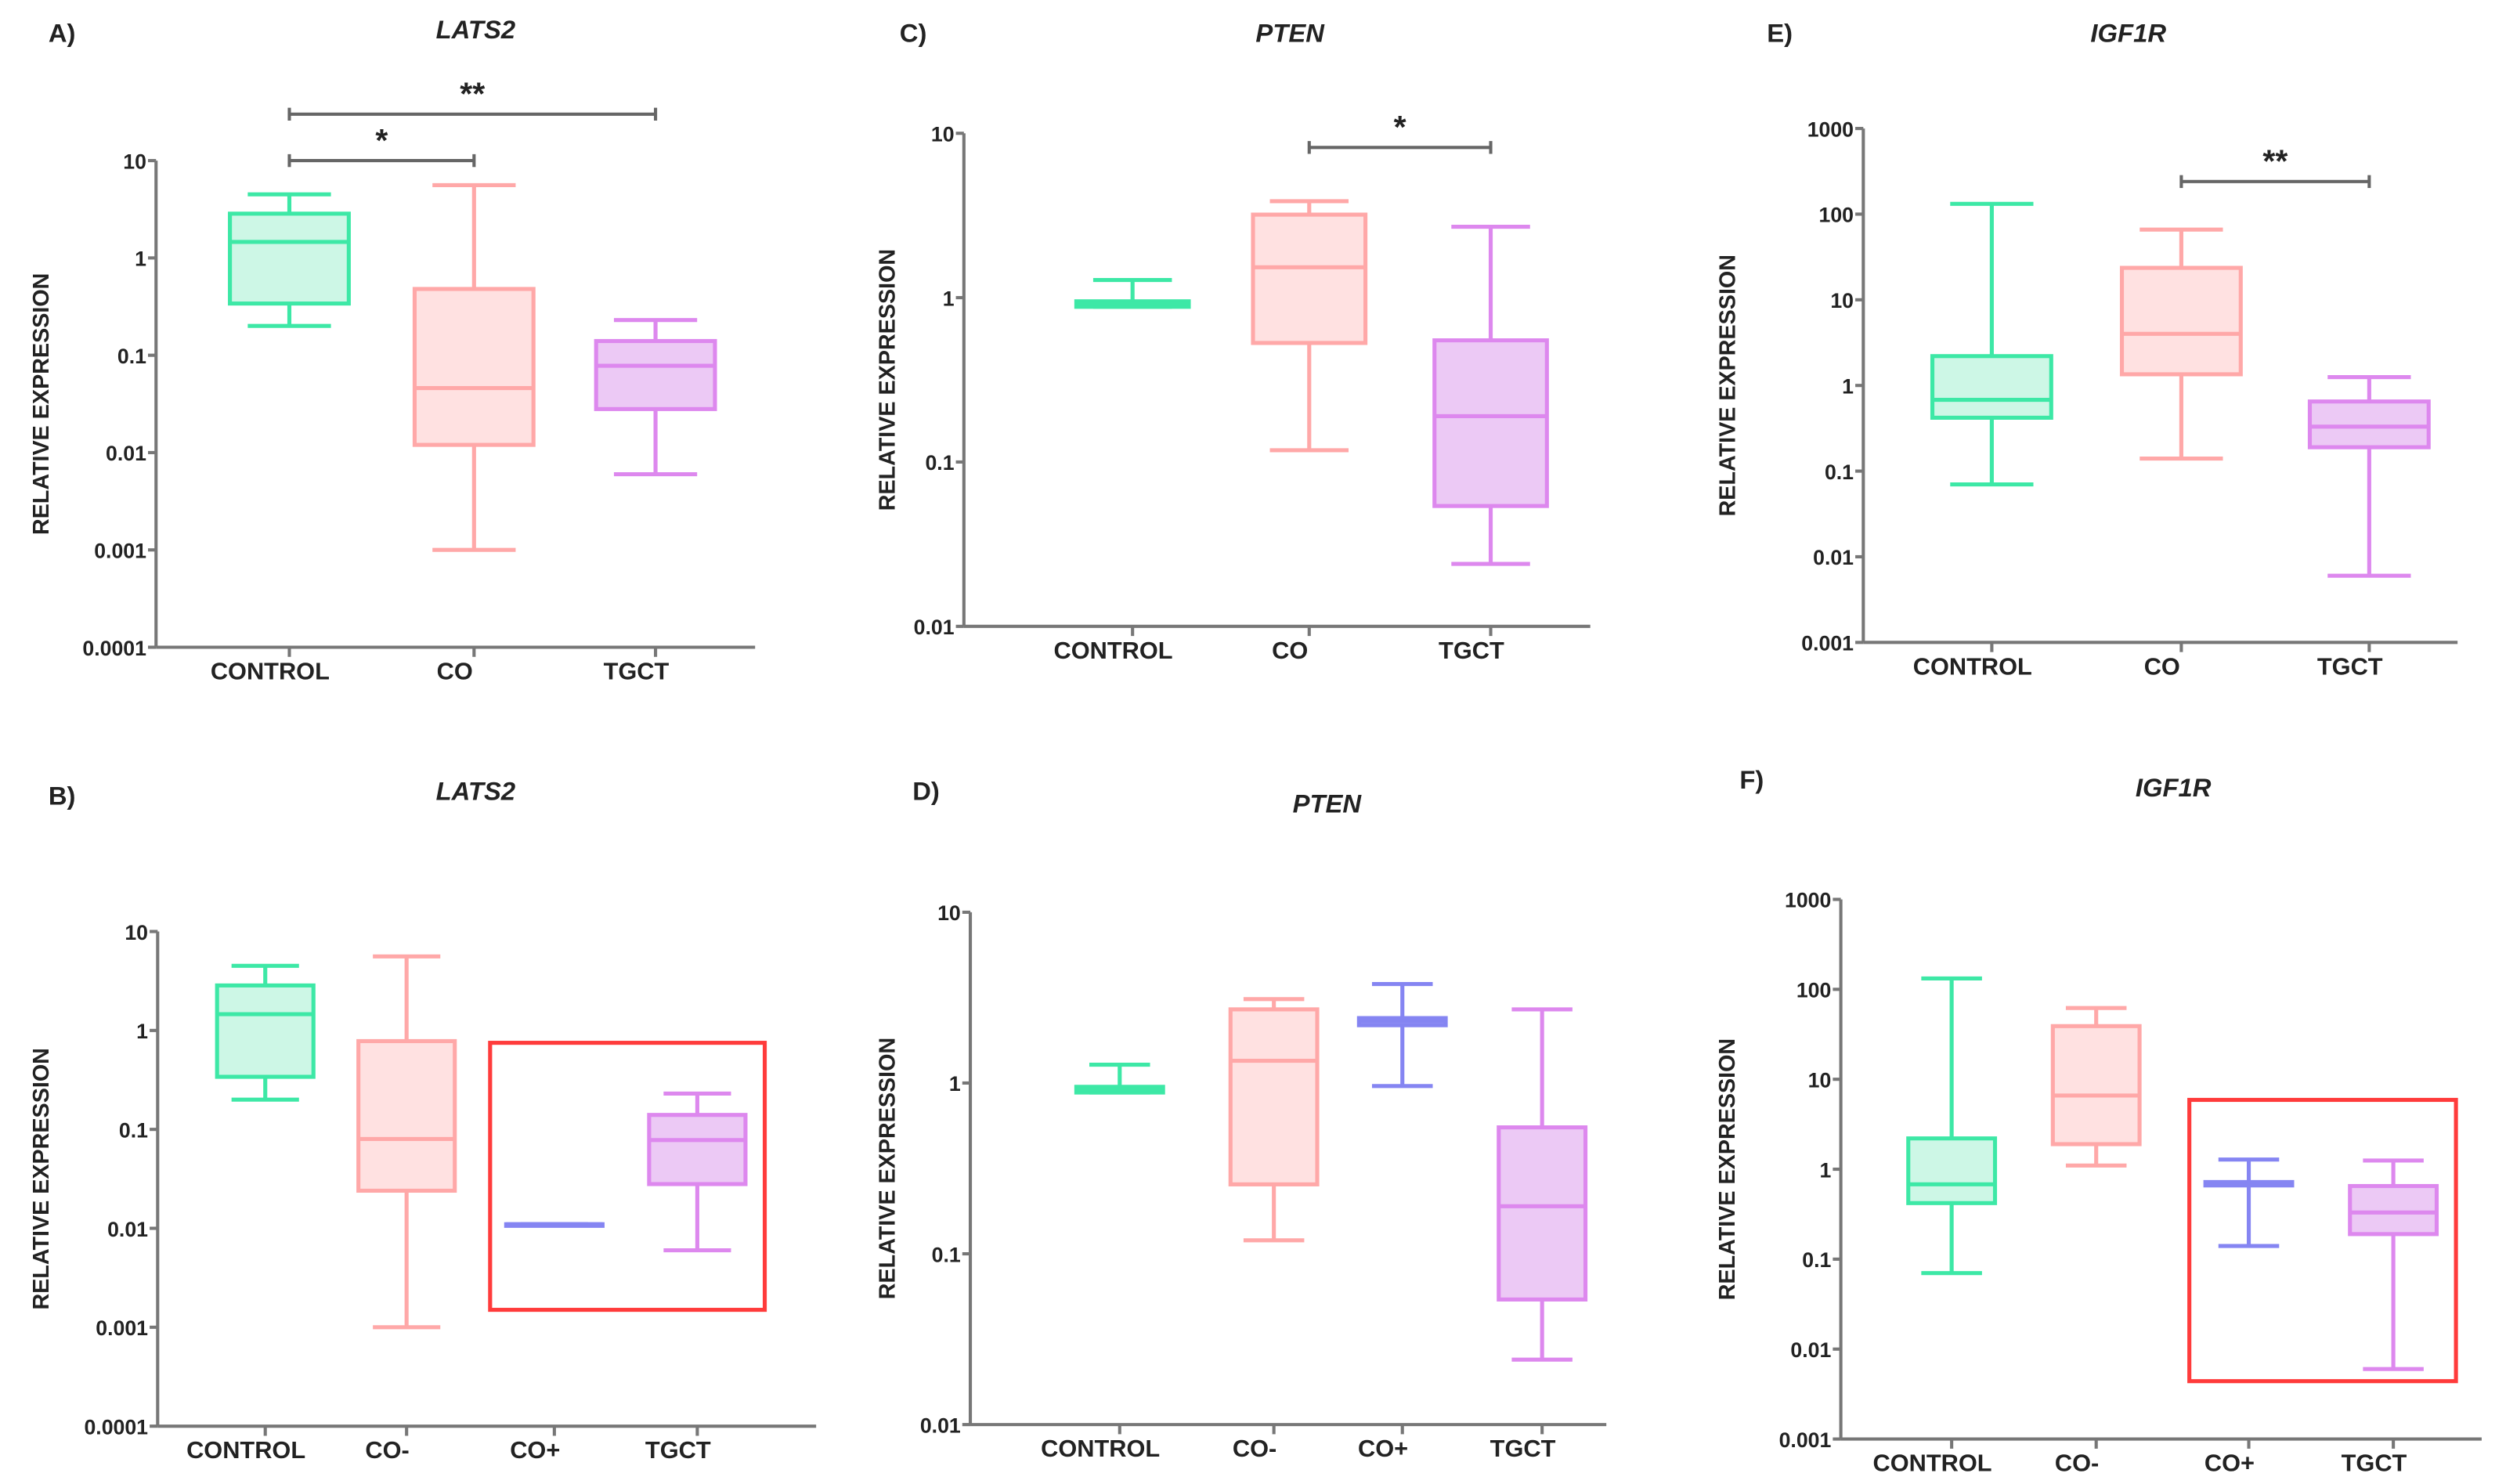  Describe the element at coordinates (926, 790) in the screenshot. I see `panel-label: D)` at that location.